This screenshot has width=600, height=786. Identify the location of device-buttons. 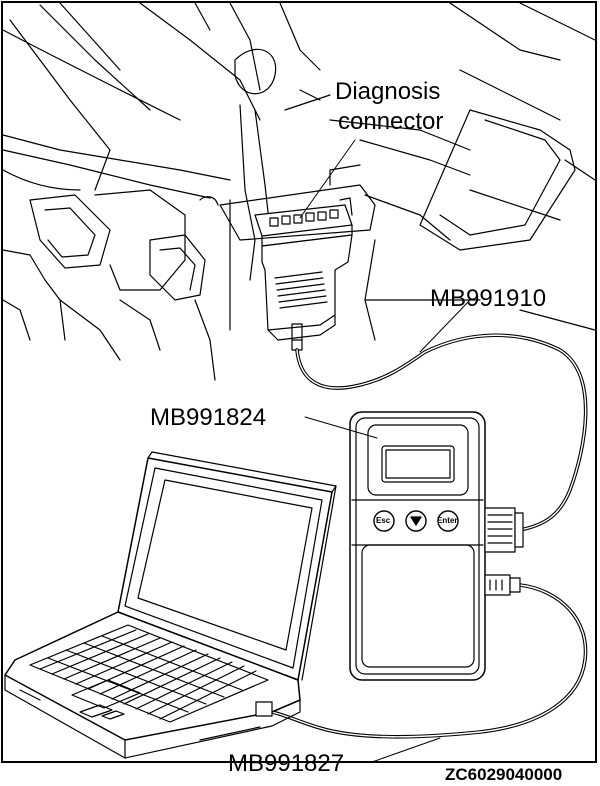
(416, 521).